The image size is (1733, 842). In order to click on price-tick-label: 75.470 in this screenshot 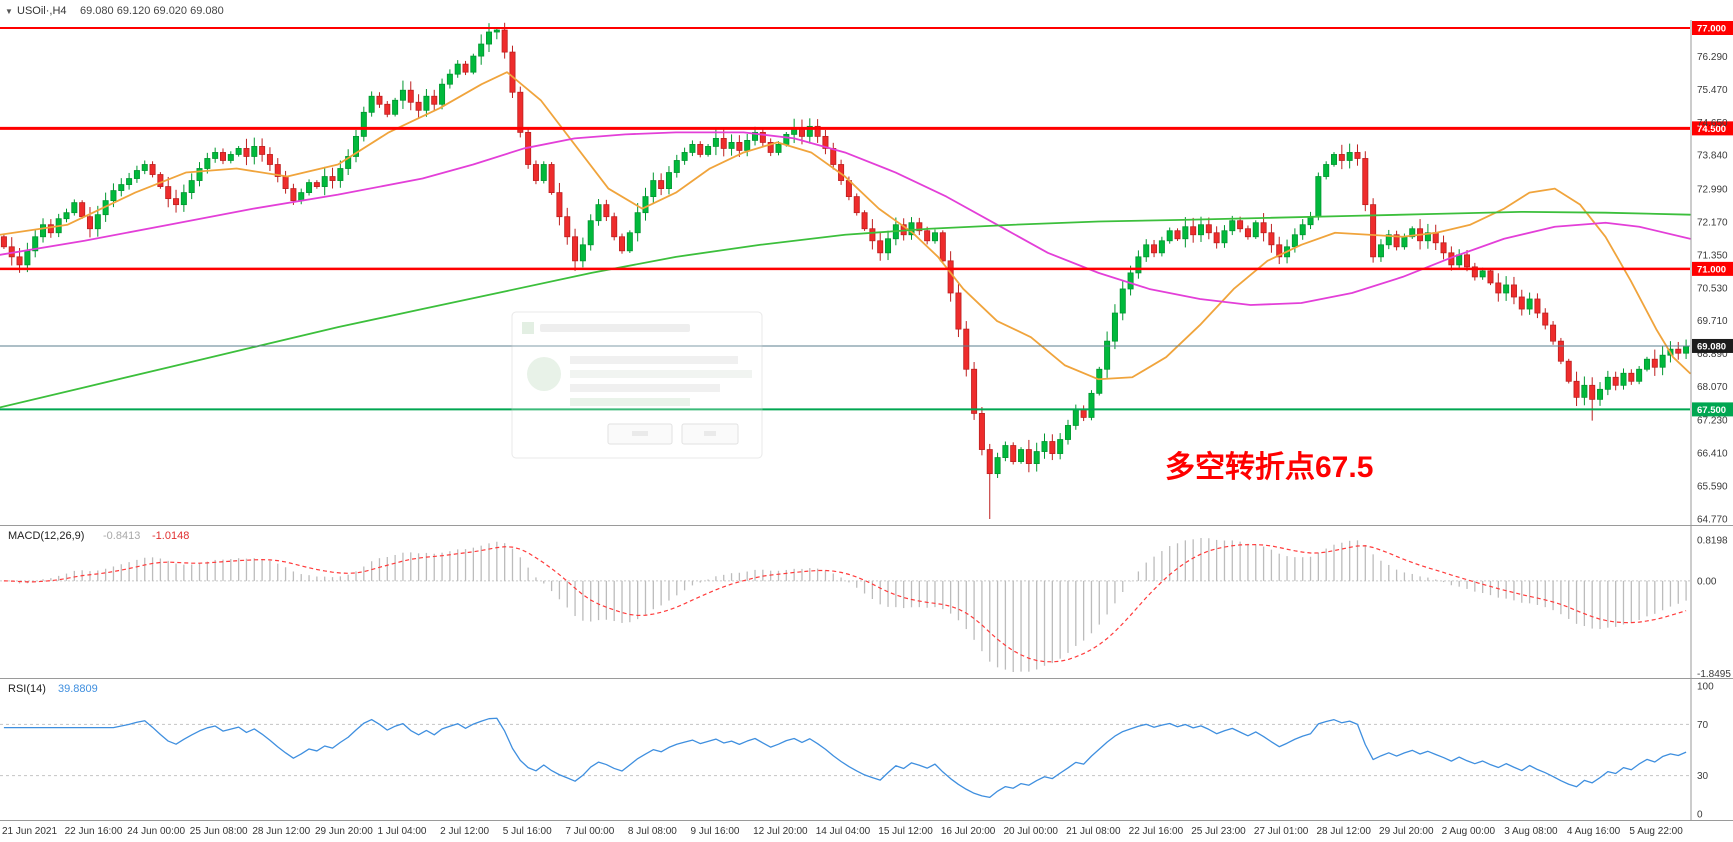, I will do `click(1712, 90)`.